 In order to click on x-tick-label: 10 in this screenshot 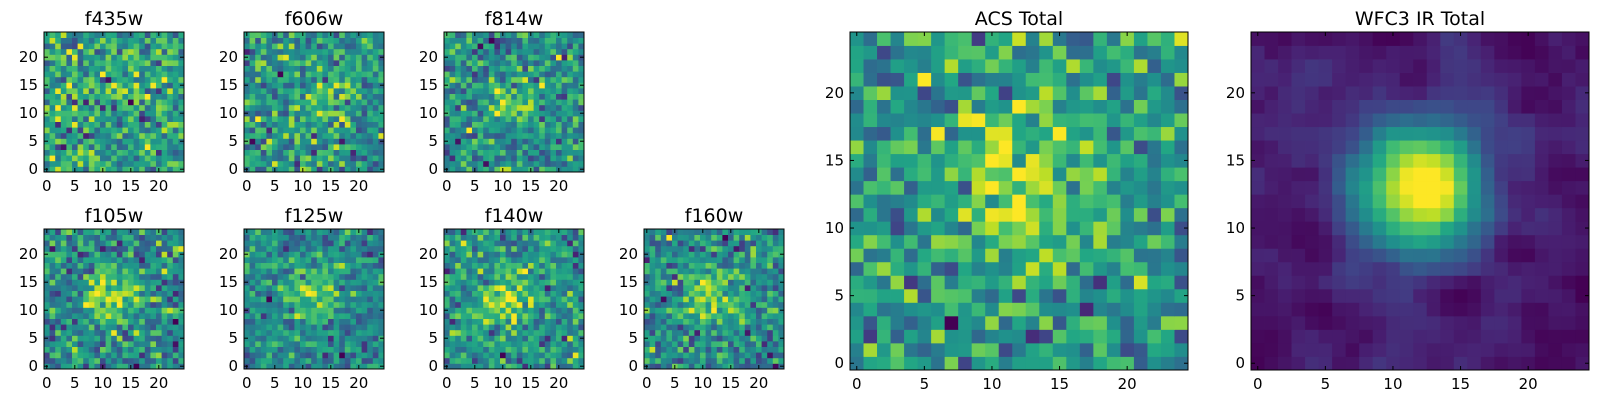, I will do `click(302, 383)`.